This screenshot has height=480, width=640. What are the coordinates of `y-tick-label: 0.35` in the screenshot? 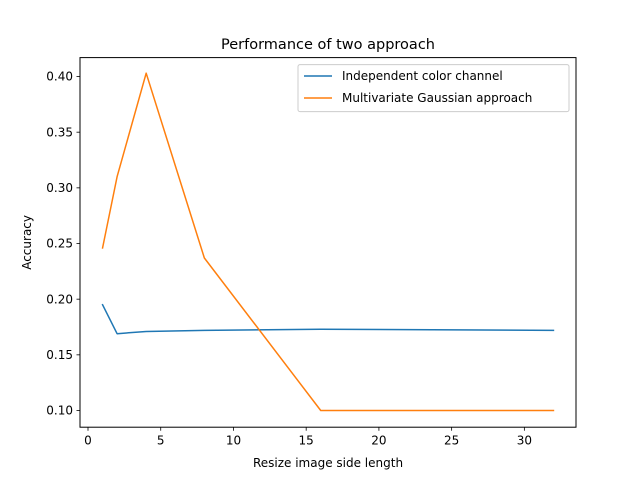 It's located at (59, 132).